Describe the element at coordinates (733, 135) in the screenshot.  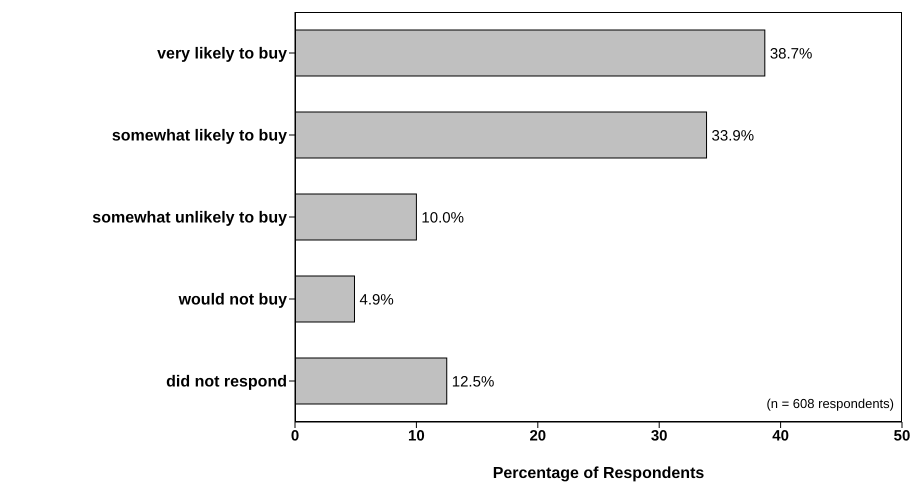
I see `data-label: 33.9%` at that location.